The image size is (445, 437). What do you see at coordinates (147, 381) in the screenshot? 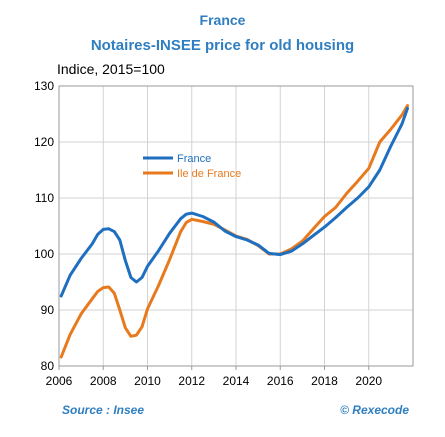
I see `x-tick-label: 2010` at bounding box center [147, 381].